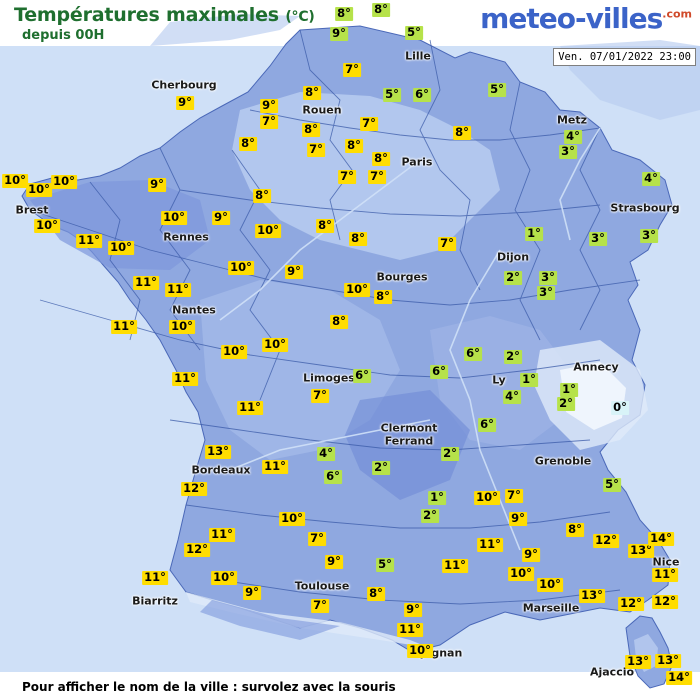  What do you see at coordinates (586, 18) in the screenshot?
I see `site-logo: meteo-villes.com` at bounding box center [586, 18].